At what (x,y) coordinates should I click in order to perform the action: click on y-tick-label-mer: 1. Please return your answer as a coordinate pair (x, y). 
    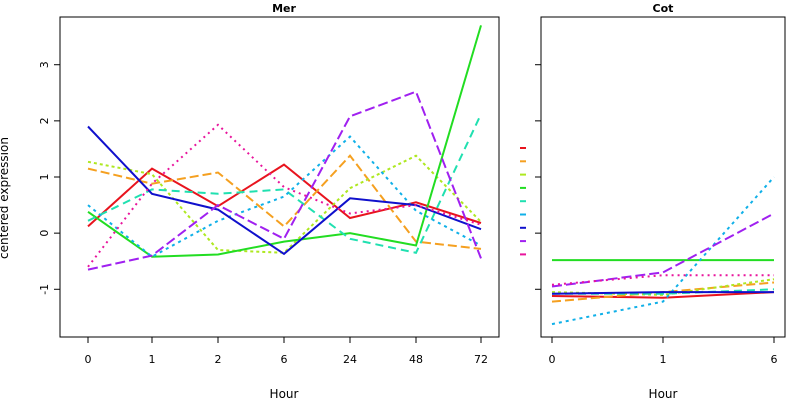
    Looking at the image, I should click on (44, 177).